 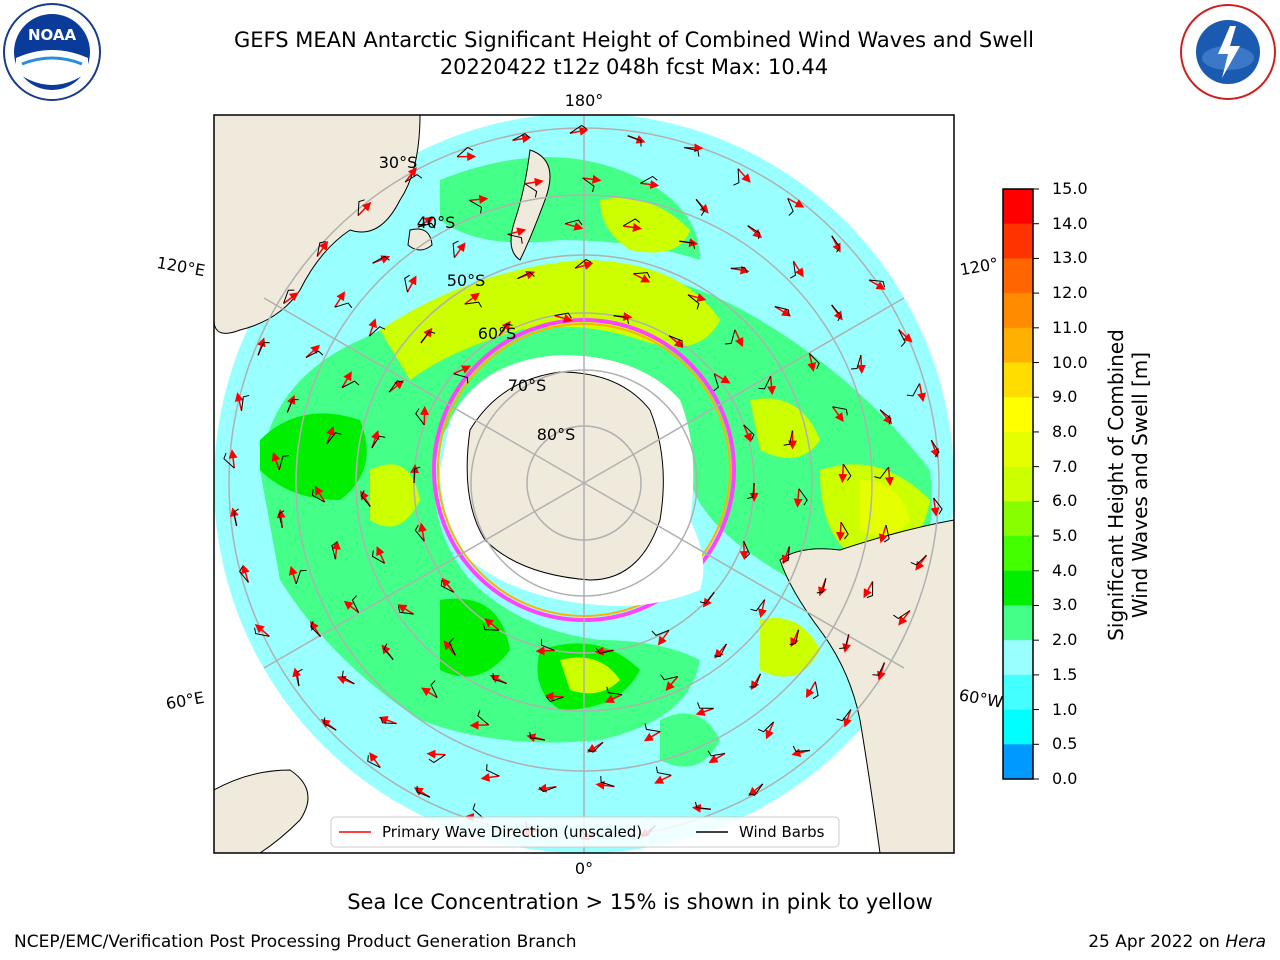 What do you see at coordinates (1065, 397) in the screenshot?
I see `colorbar-tick-label: 9.0` at bounding box center [1065, 397].